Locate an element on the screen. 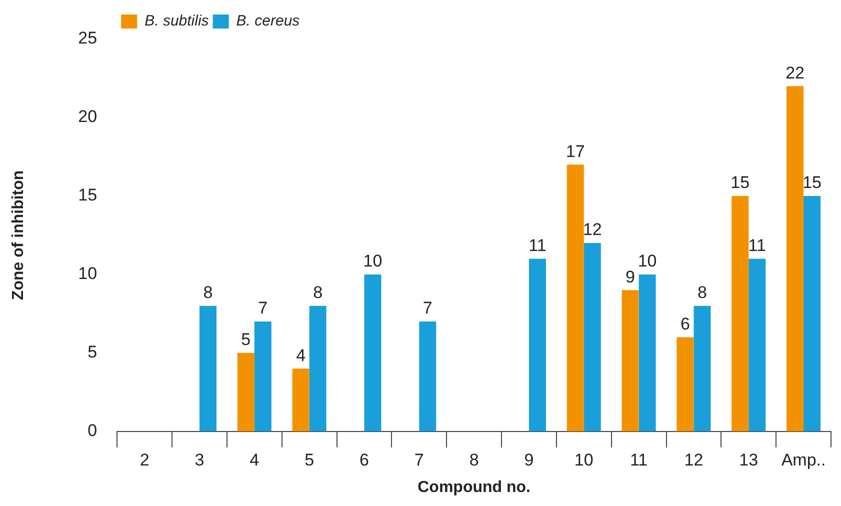 Image resolution: width=841 pixels, height=506 pixels. x-tick-label: 13 is located at coordinates (748, 460).